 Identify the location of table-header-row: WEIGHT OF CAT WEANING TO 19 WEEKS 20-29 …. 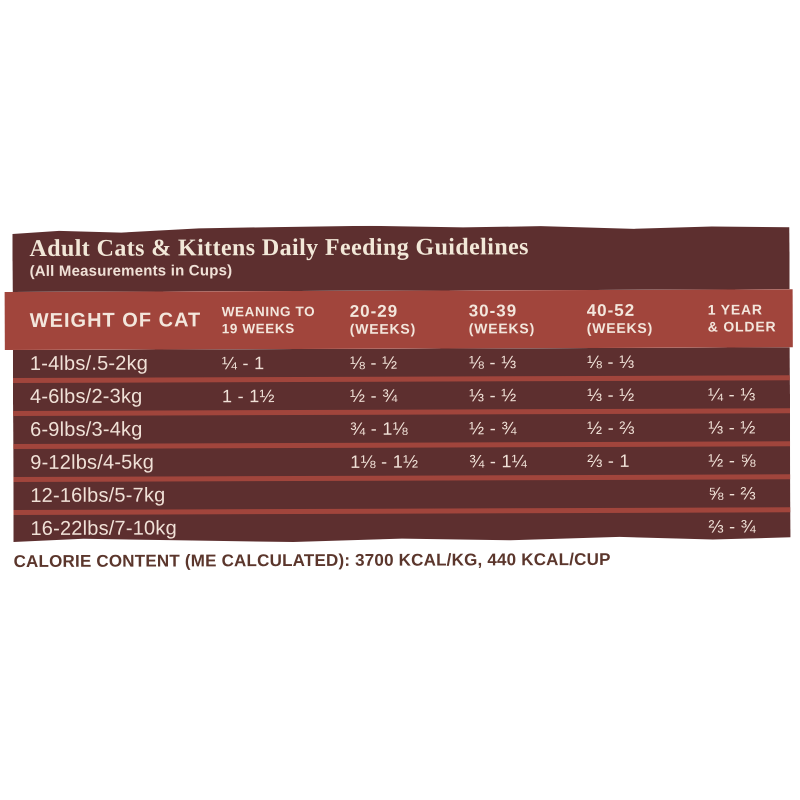
(398, 320).